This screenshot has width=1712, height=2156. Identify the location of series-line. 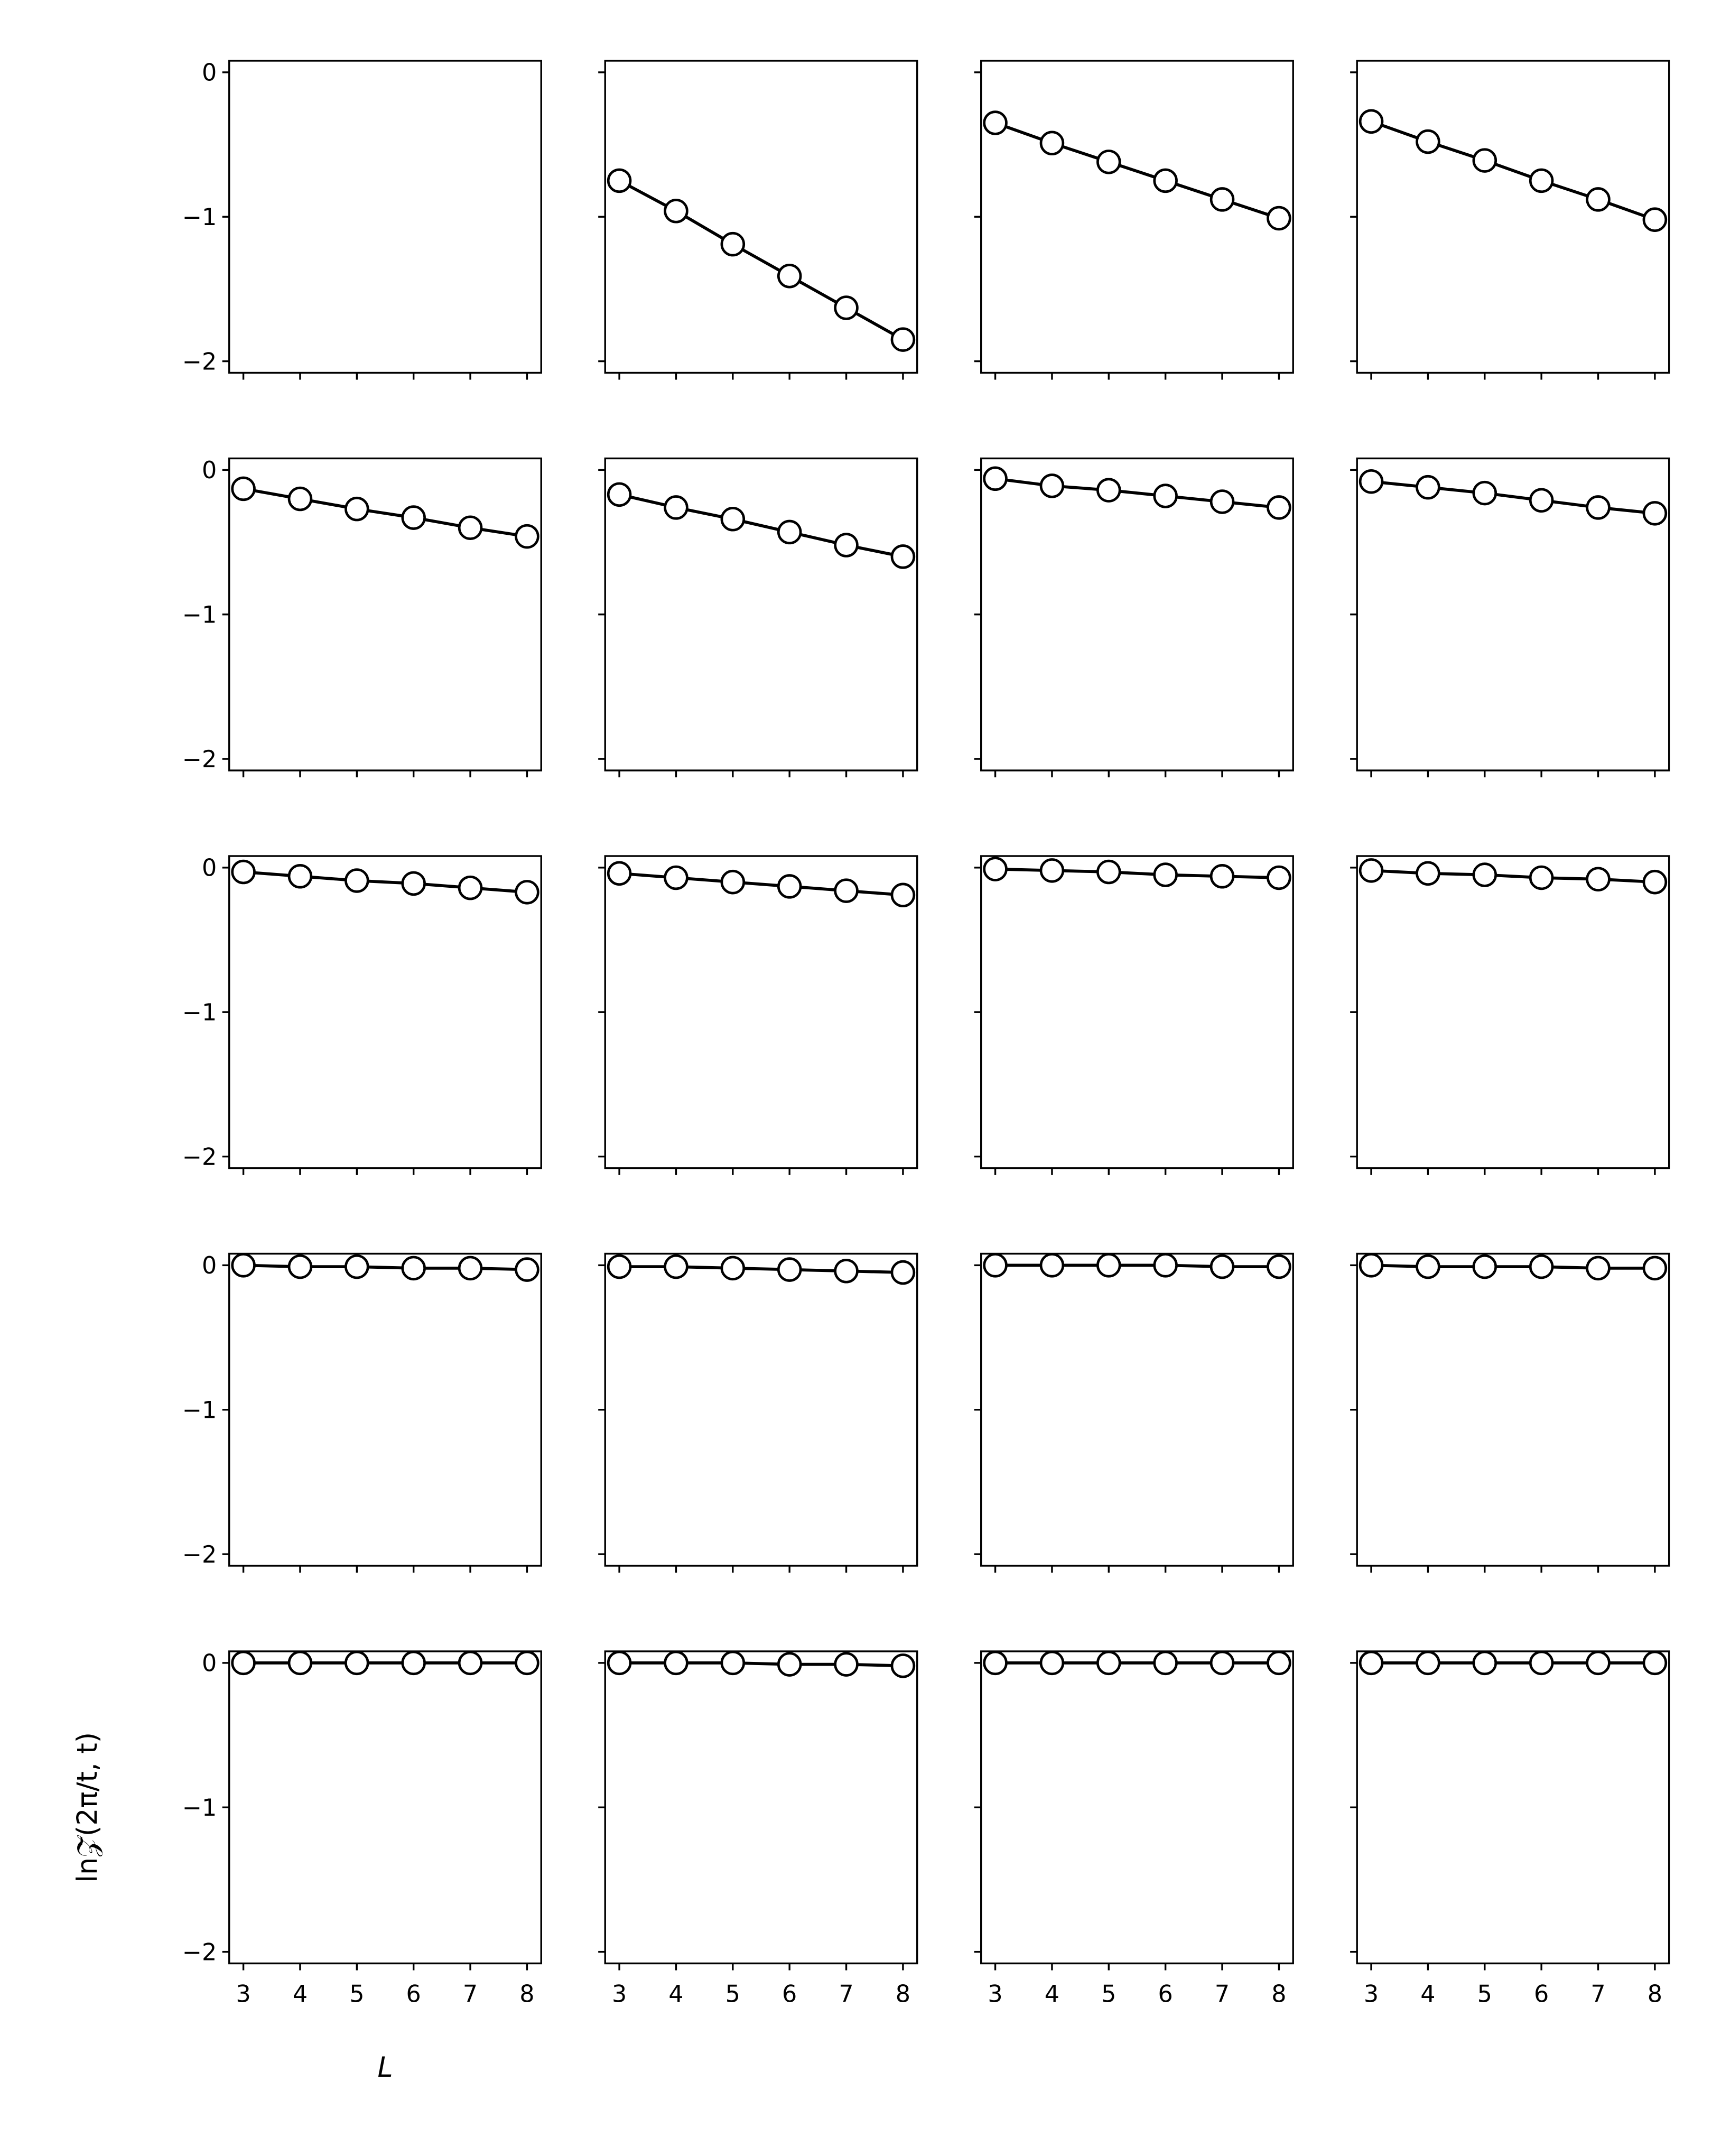
(1137, 1265).